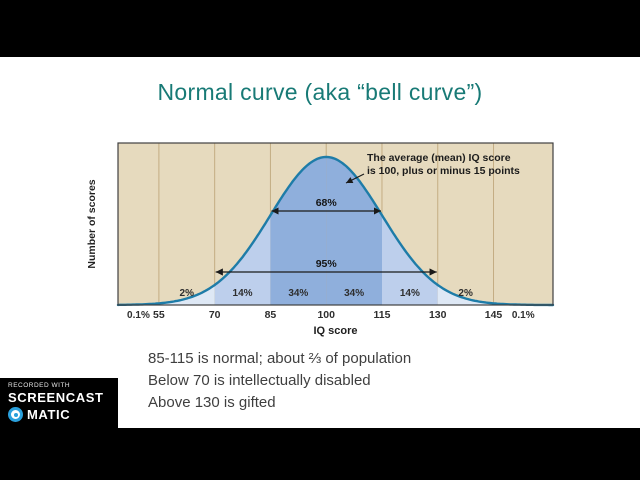 This screenshot has height=480, width=640. What do you see at coordinates (56, 397) in the screenshot?
I see `watermark-brand-top: SCREENCAST` at bounding box center [56, 397].